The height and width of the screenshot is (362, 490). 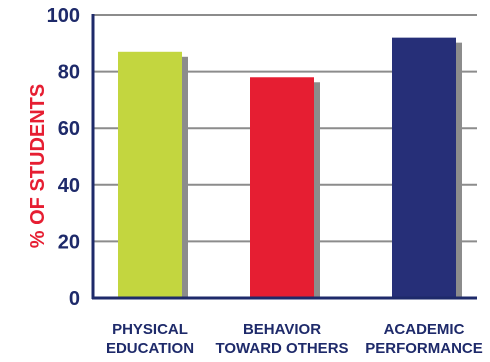 What do you see at coordinates (63, 157) in the screenshot?
I see `y-tick-labels: 0 20 40 60 80 100` at bounding box center [63, 157].